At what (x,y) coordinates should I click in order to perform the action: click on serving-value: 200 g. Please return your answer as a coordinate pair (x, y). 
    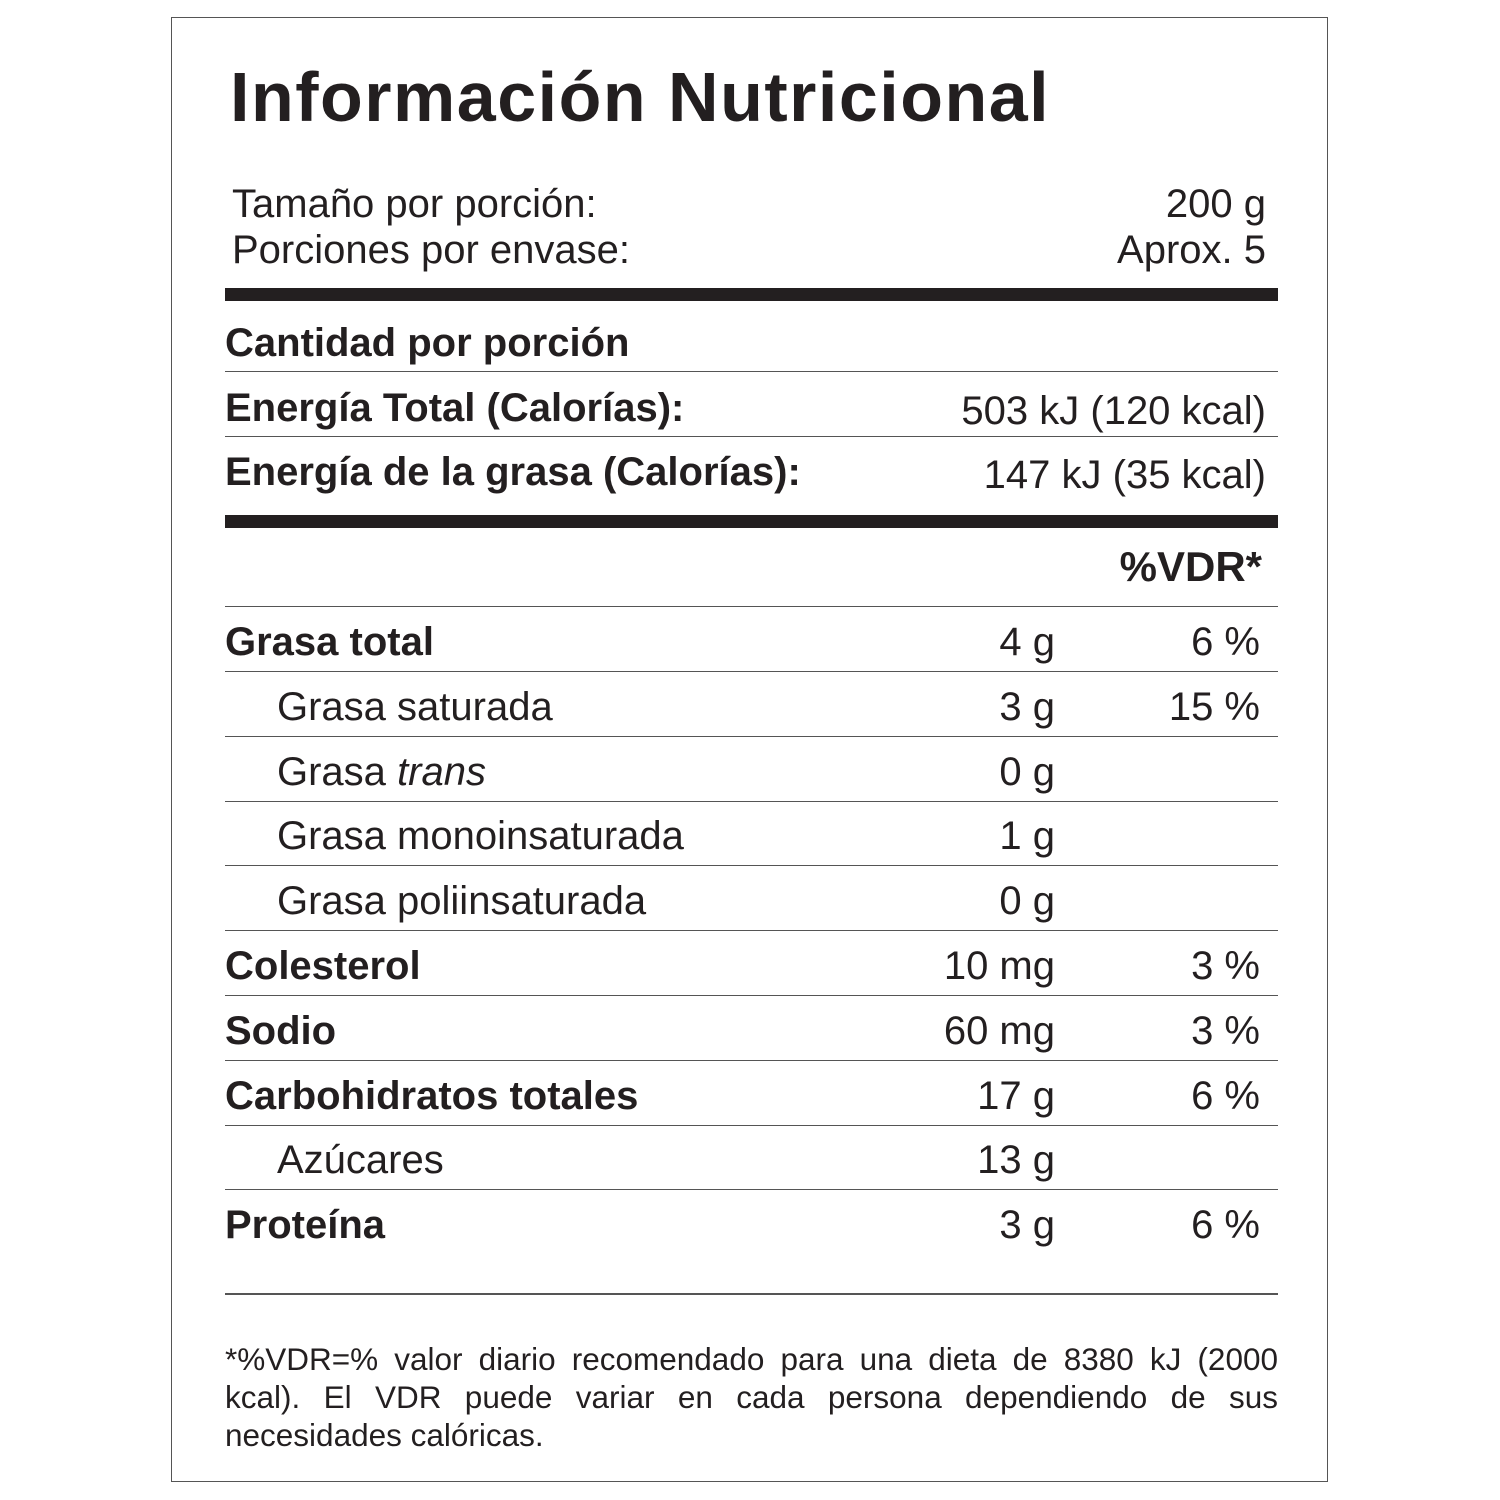
    Looking at the image, I should click on (1215, 204).